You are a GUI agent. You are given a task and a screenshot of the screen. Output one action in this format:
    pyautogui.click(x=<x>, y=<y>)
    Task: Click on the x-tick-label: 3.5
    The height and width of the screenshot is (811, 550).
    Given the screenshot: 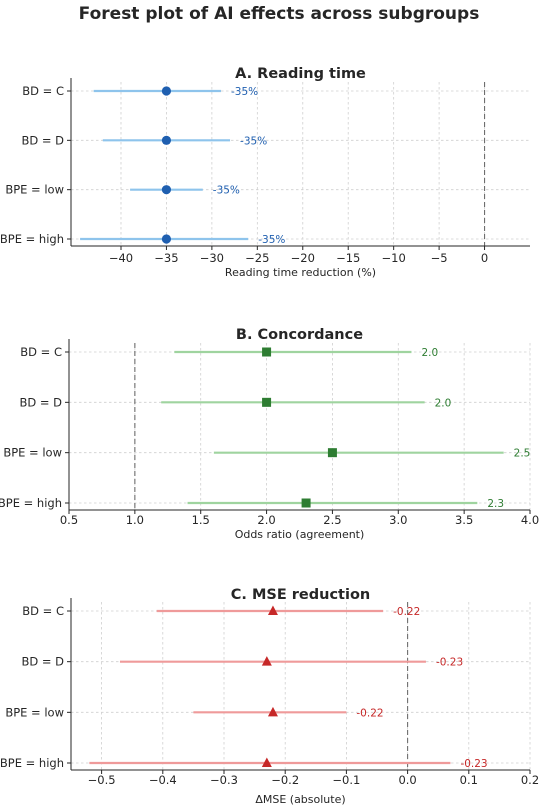 What is the action you would take?
    pyautogui.click(x=464, y=520)
    